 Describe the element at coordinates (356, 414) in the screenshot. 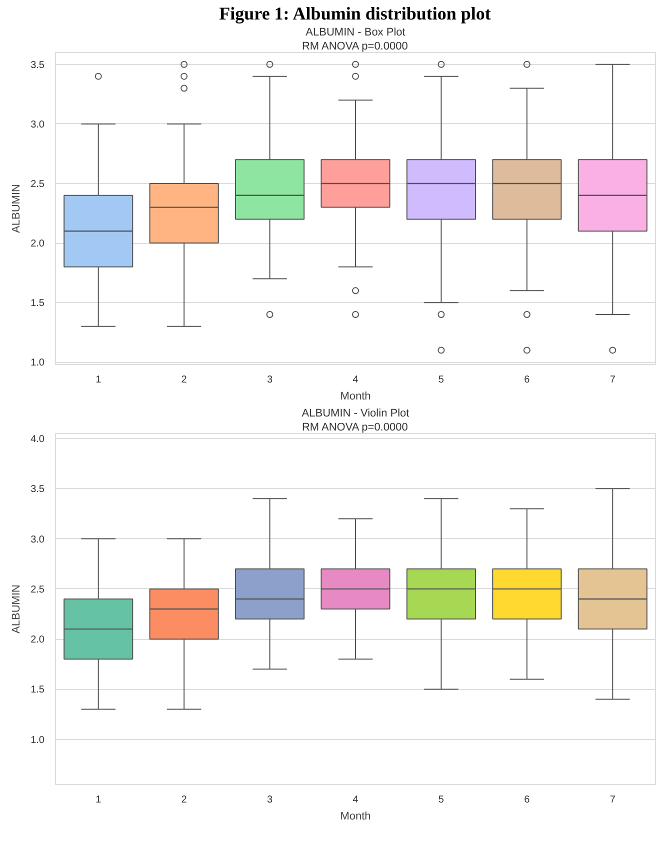

I see `chart-title: ALBUMIN - Violin Plot` at that location.